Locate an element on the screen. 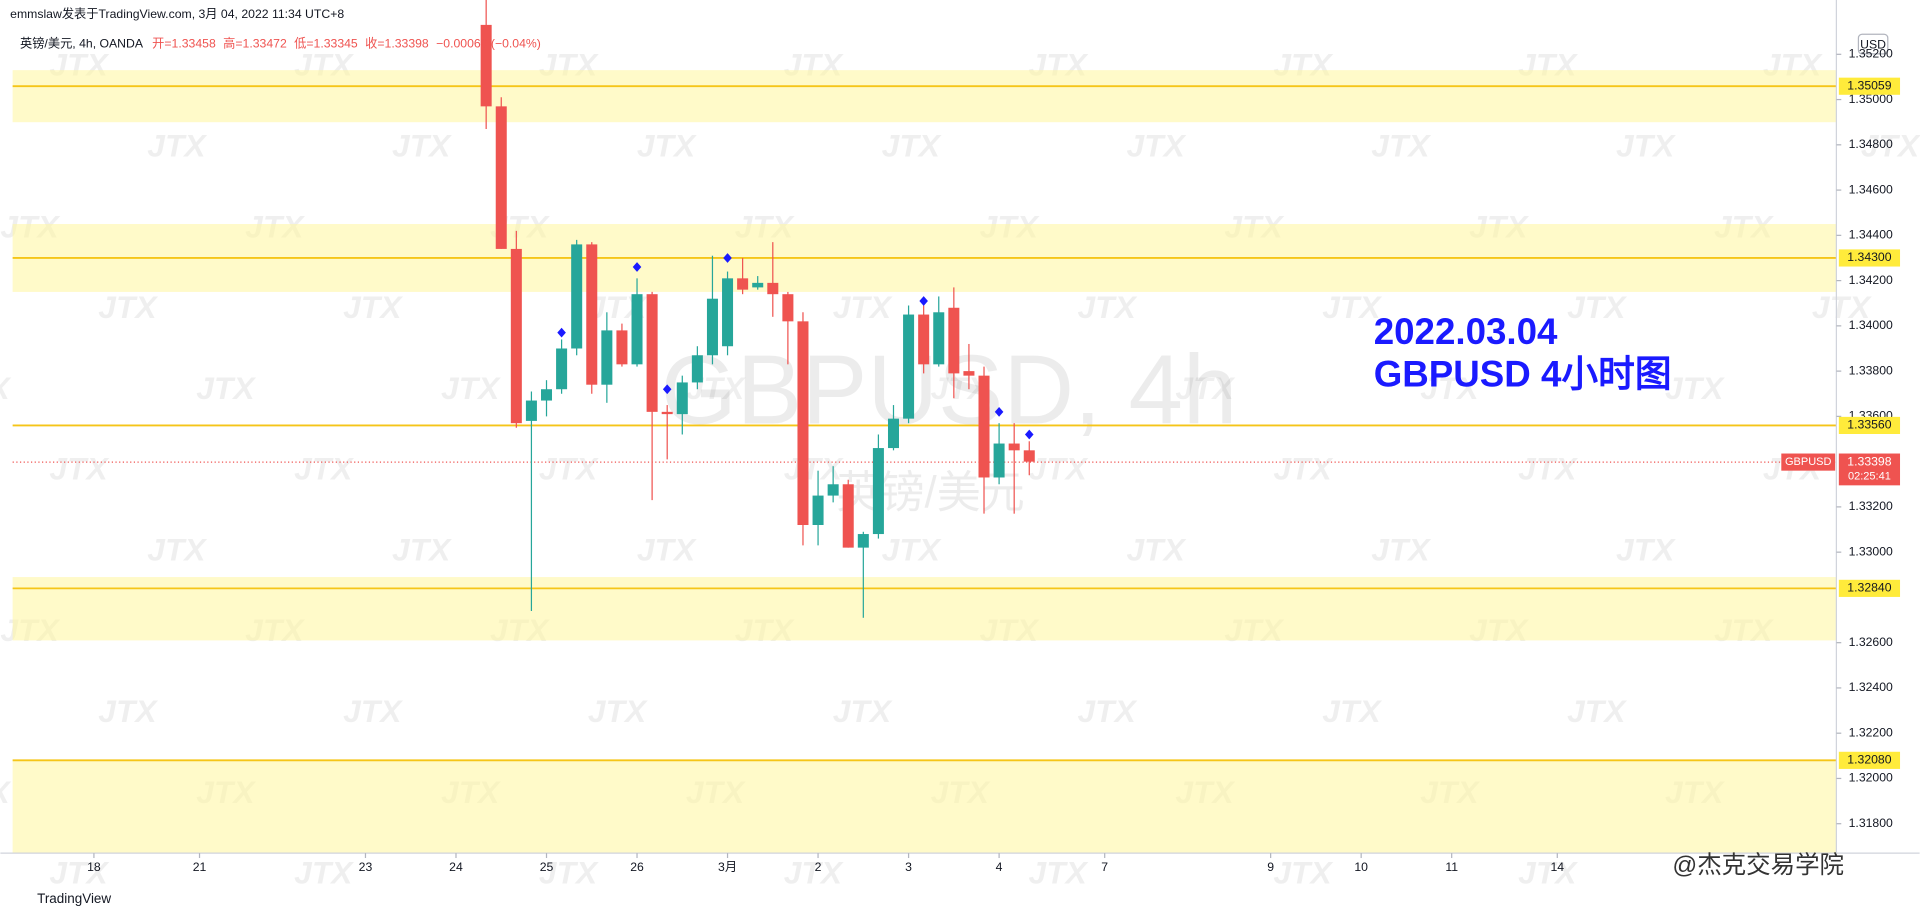 This screenshot has width=1920, height=918. x-tick-label: 14 is located at coordinates (1557, 867).